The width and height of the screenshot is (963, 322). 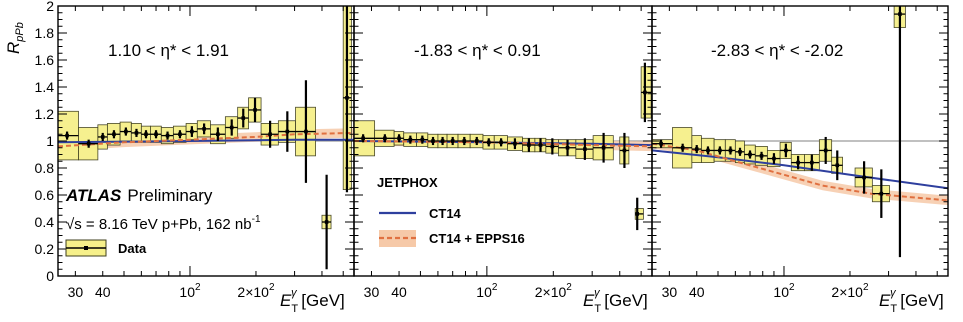 What do you see at coordinates (106, 248) in the screenshot?
I see `legend-data: Data` at bounding box center [106, 248].